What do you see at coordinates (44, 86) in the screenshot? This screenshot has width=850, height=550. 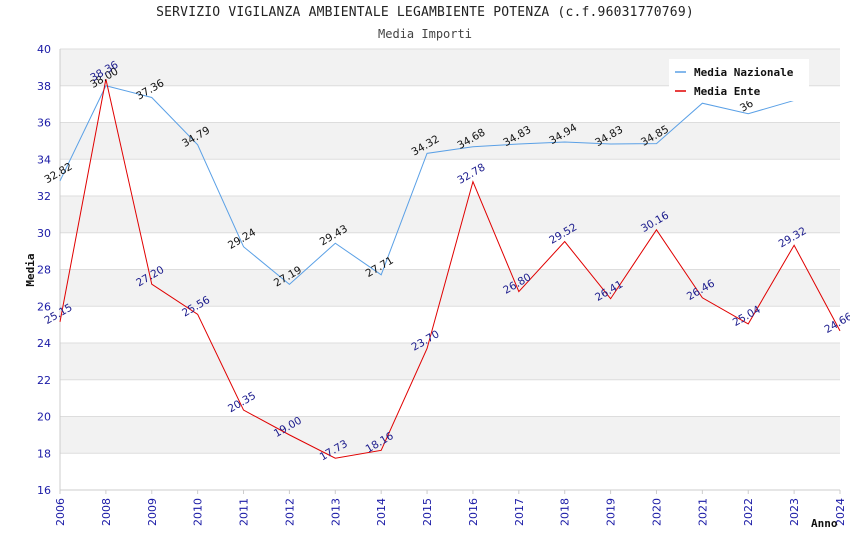 I see `y-tick-label: 38` at bounding box center [44, 86].